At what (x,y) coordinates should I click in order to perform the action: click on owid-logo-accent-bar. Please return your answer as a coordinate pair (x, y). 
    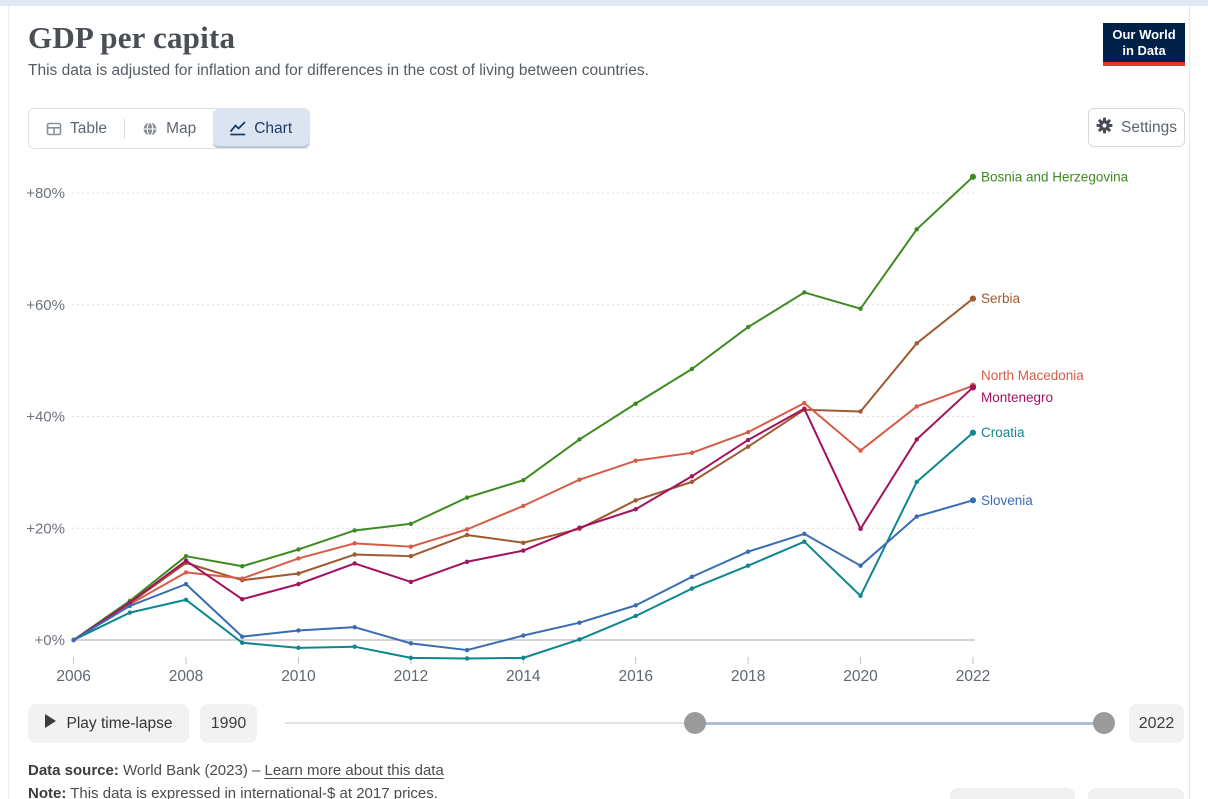
    Looking at the image, I should click on (1144, 64).